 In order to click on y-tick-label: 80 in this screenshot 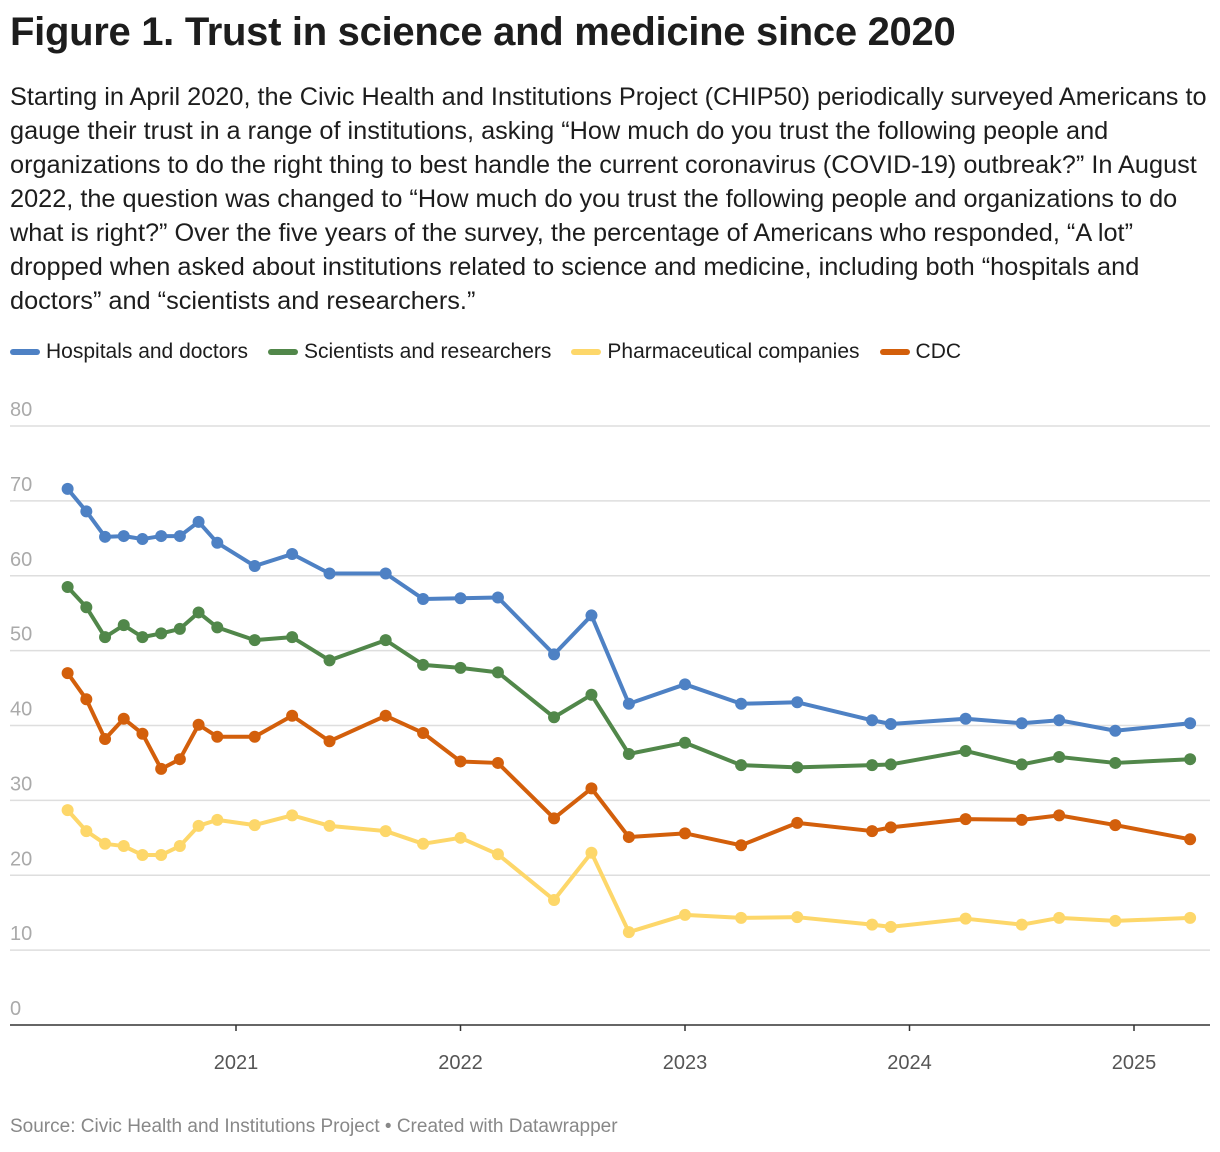, I will do `click(21, 410)`.